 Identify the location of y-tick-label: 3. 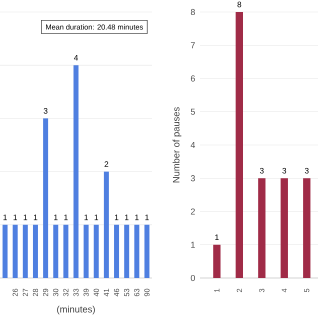
(192, 178).